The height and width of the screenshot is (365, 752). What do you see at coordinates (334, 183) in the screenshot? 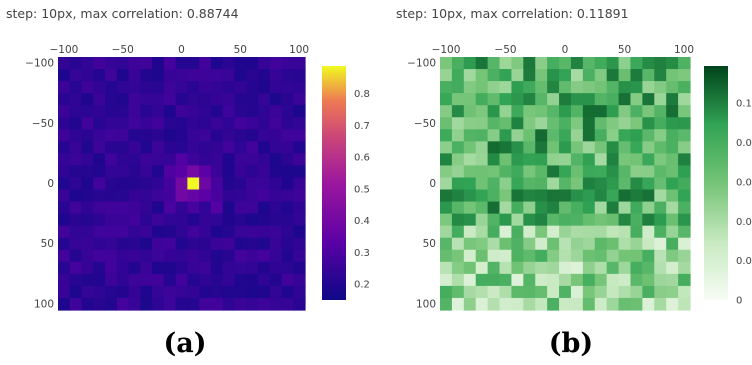
I see `colorbar-a` at bounding box center [334, 183].